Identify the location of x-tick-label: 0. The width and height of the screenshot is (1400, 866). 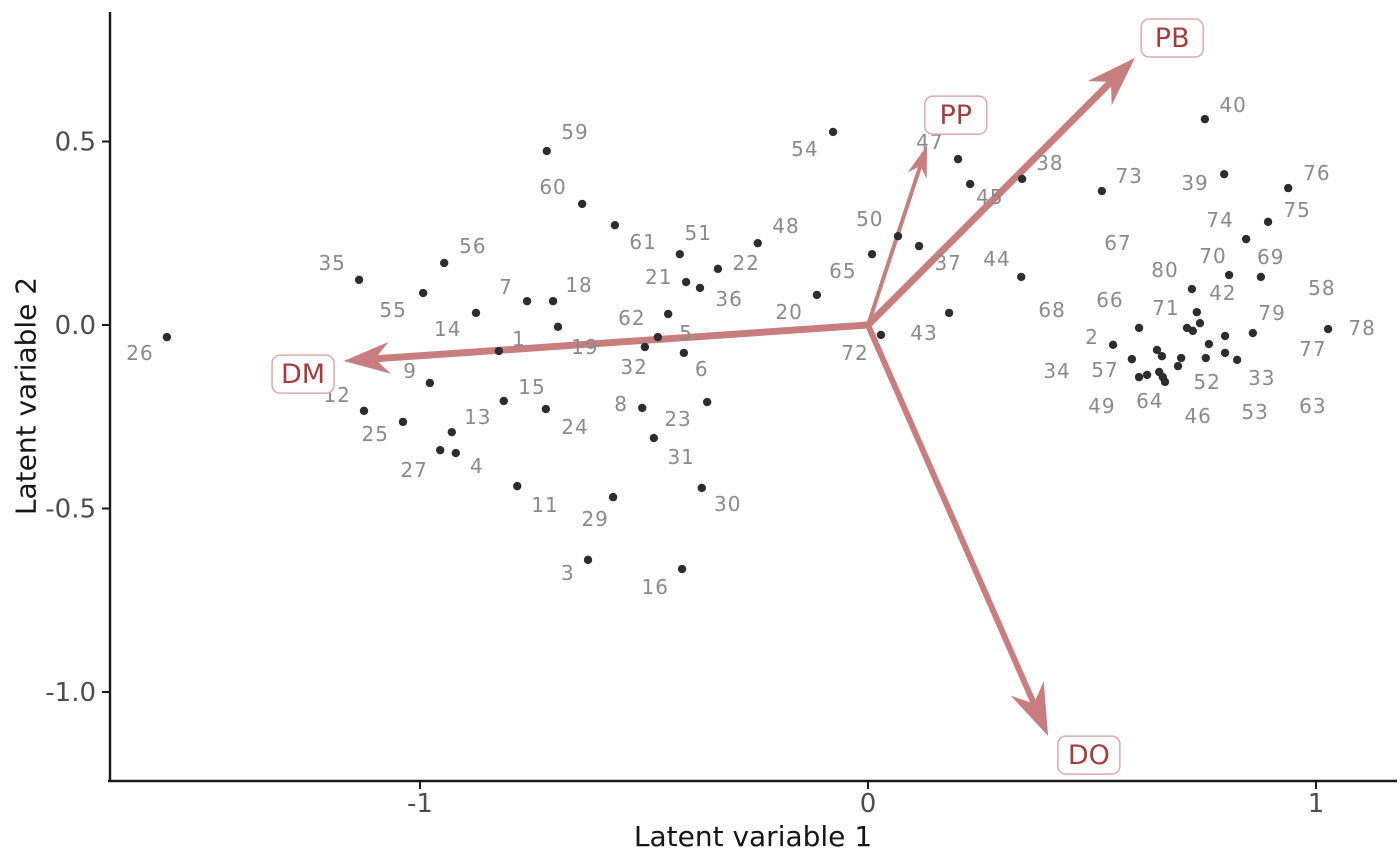
(868, 804).